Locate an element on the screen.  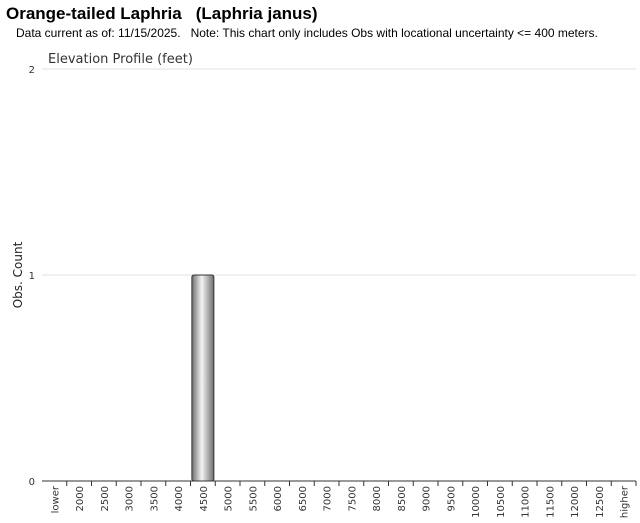
x-tick-label: 7500 is located at coordinates (352, 498).